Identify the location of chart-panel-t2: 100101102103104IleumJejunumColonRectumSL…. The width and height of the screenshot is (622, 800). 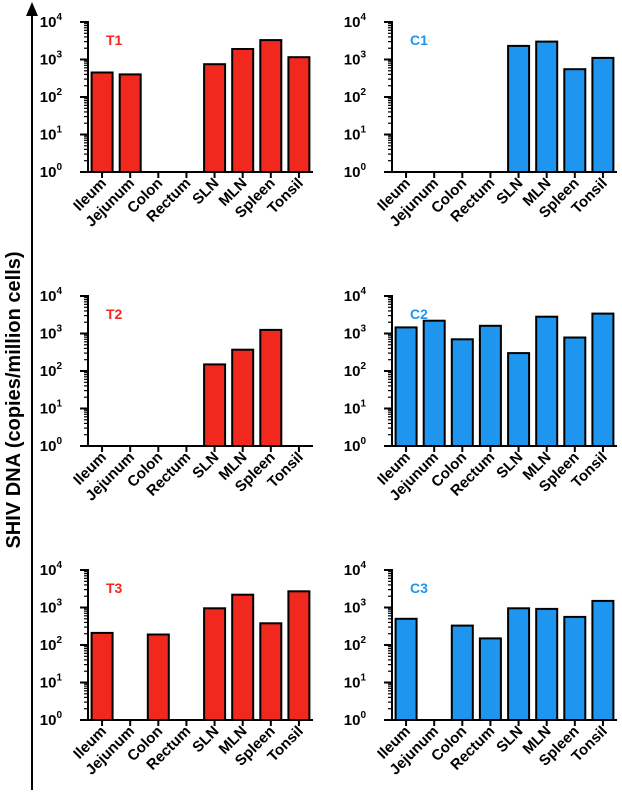
(176, 395).